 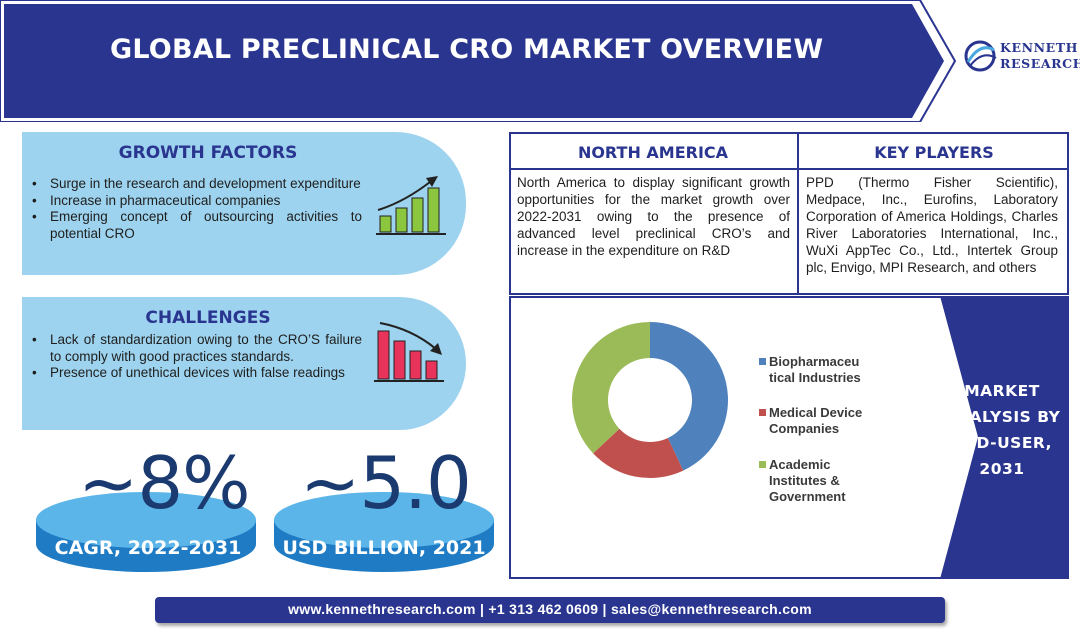 What do you see at coordinates (411, 205) in the screenshot?
I see `bar-chart-rising-icon` at bounding box center [411, 205].